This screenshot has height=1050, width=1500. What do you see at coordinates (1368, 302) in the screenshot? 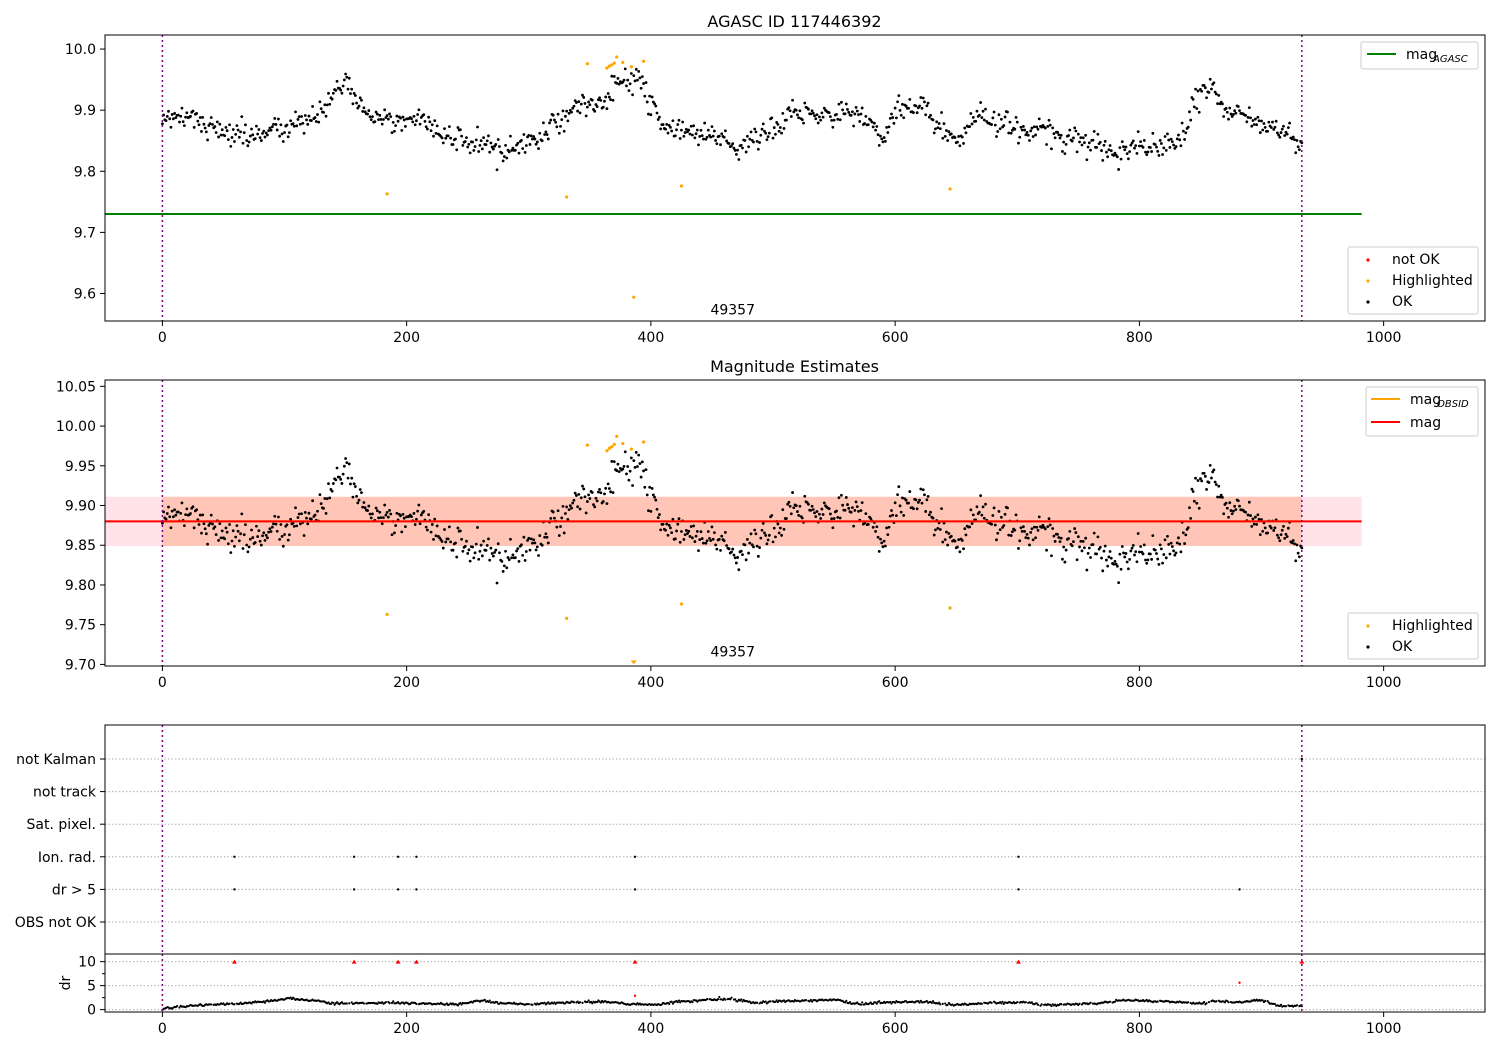
I see `legend-marker-ok` at bounding box center [1368, 302].